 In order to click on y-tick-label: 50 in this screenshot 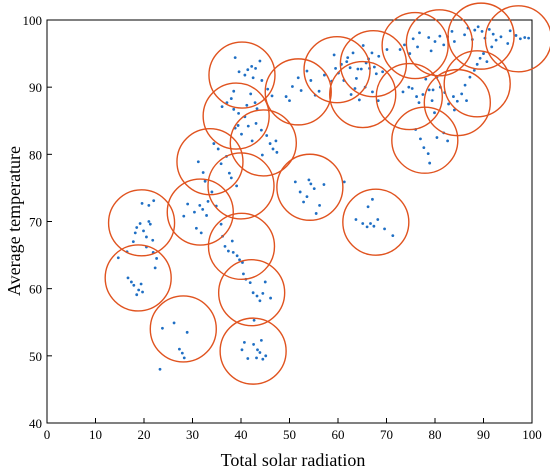, I will do `click(35, 356)`.